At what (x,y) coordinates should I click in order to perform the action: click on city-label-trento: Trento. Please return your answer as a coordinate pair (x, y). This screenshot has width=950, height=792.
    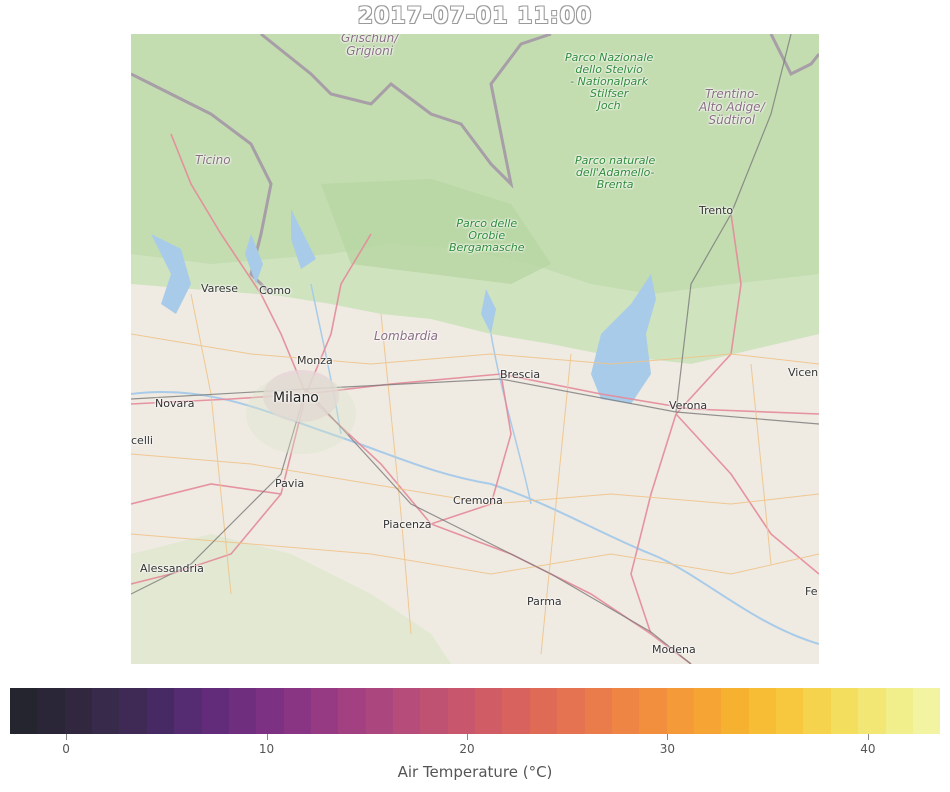
    Looking at the image, I should click on (716, 210).